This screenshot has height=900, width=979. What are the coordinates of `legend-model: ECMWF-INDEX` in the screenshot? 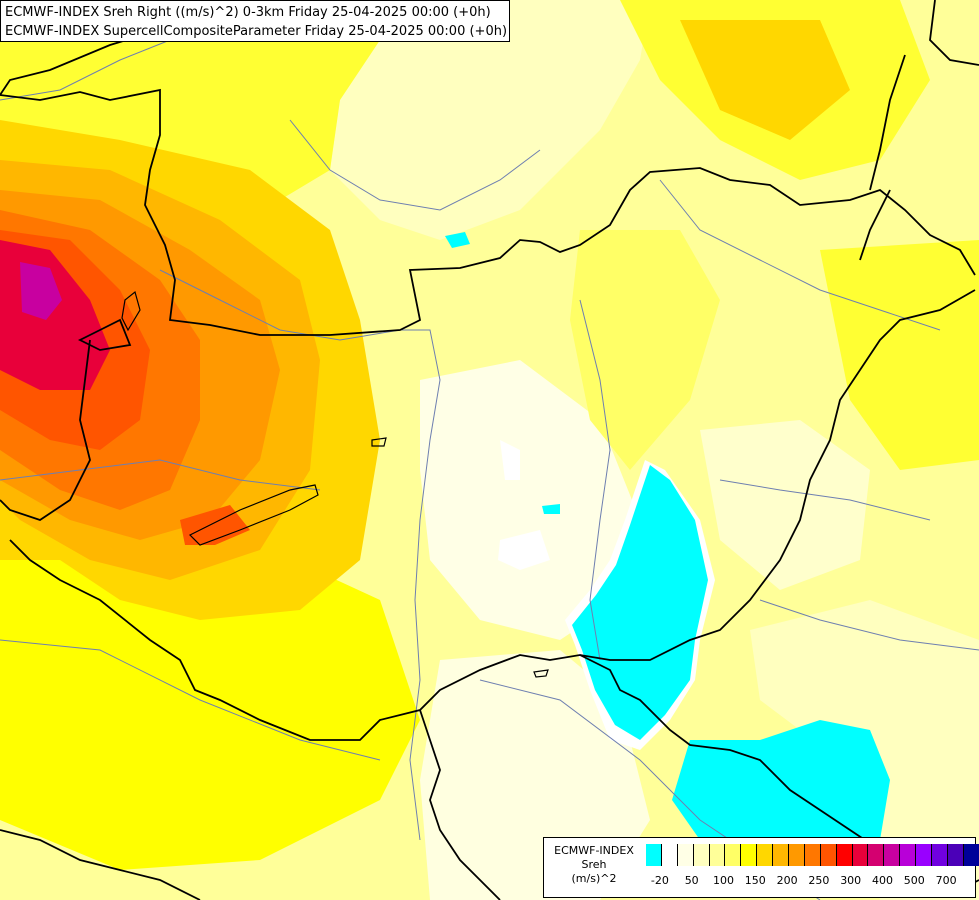 It's located at (594, 850).